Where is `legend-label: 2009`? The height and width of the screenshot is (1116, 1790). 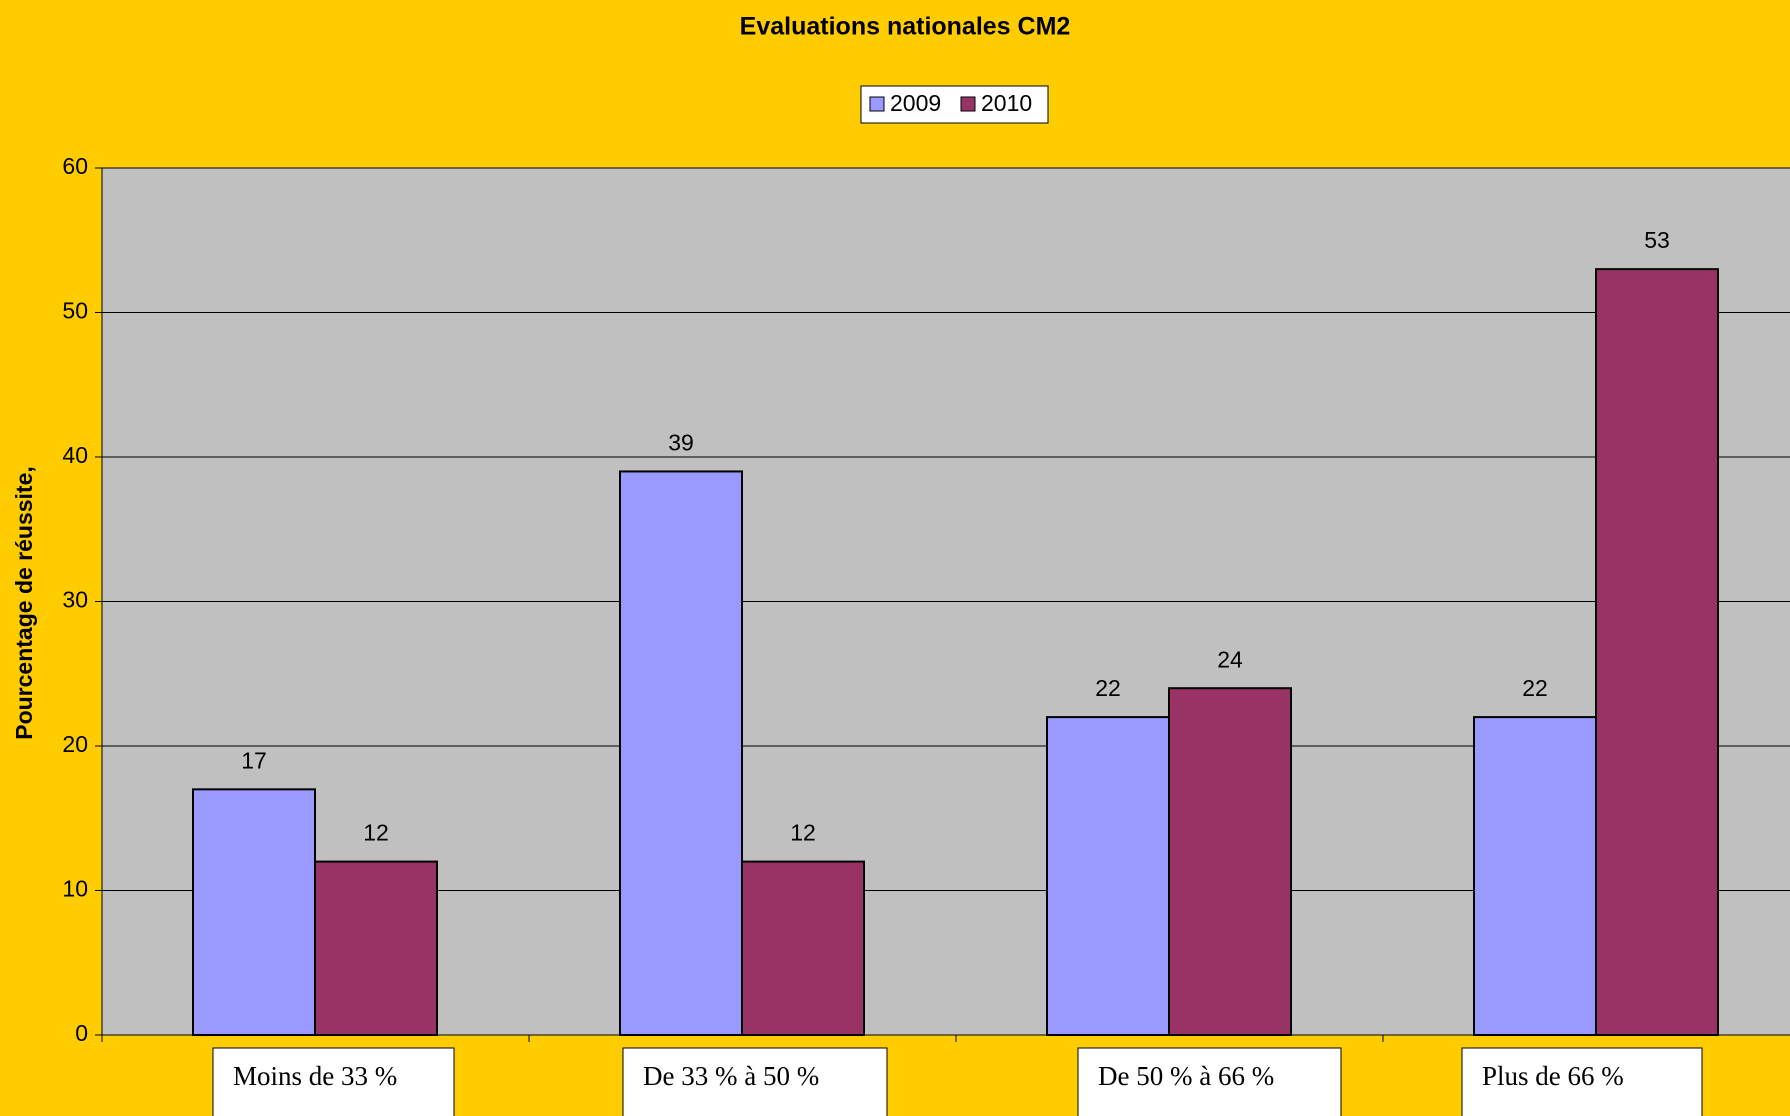
legend-label: 2009 is located at coordinates (915, 103).